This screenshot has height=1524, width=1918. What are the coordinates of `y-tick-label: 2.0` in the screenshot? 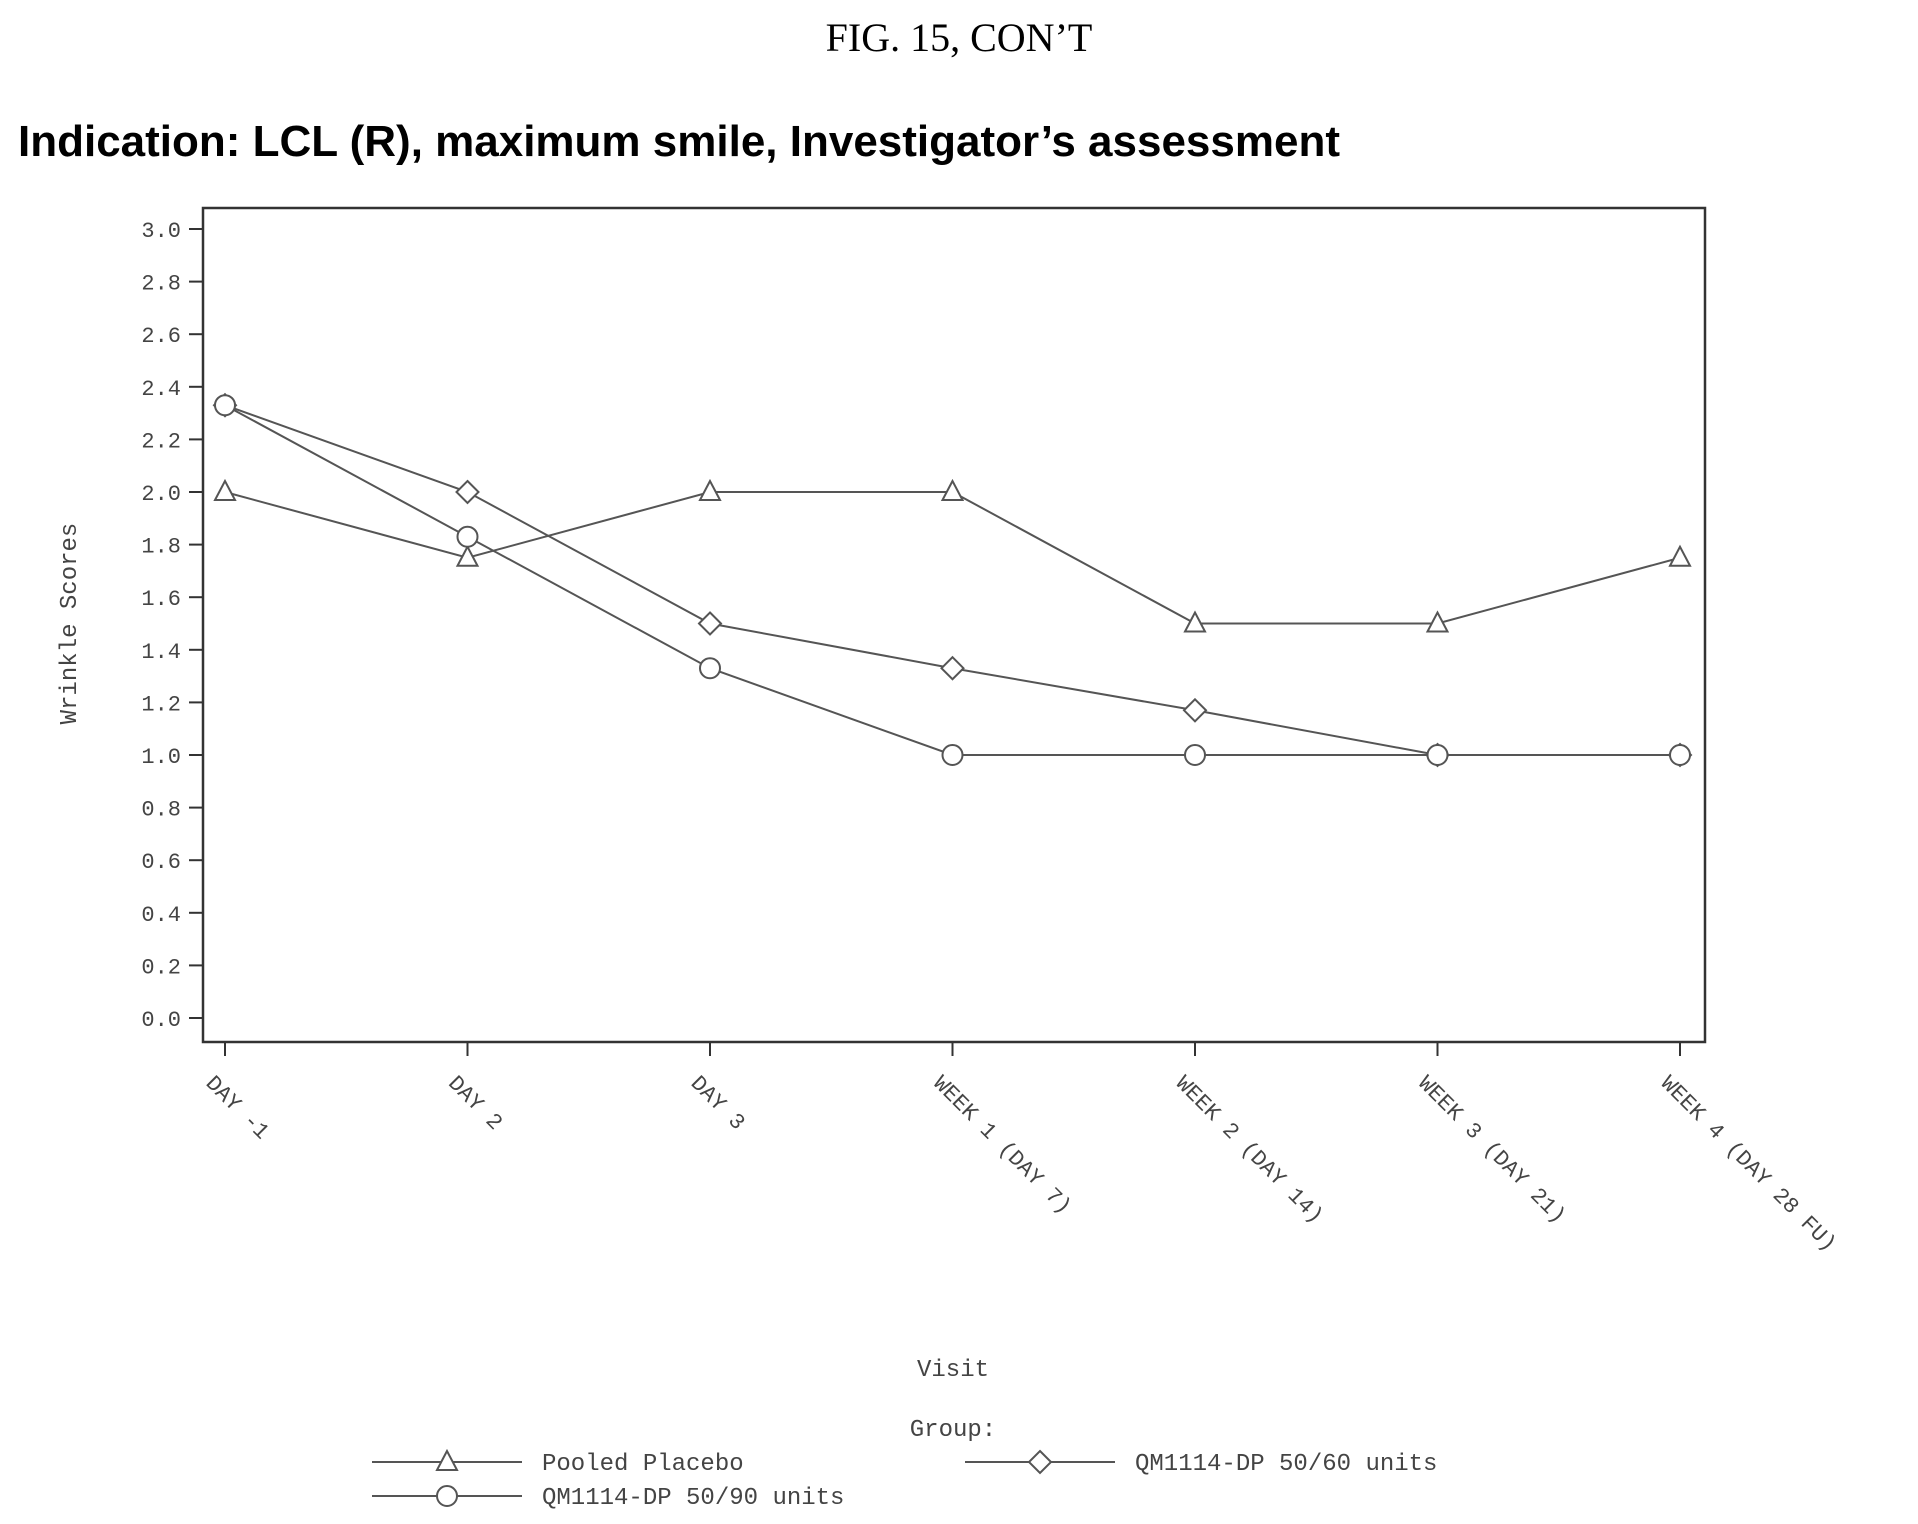 It's located at (161, 494).